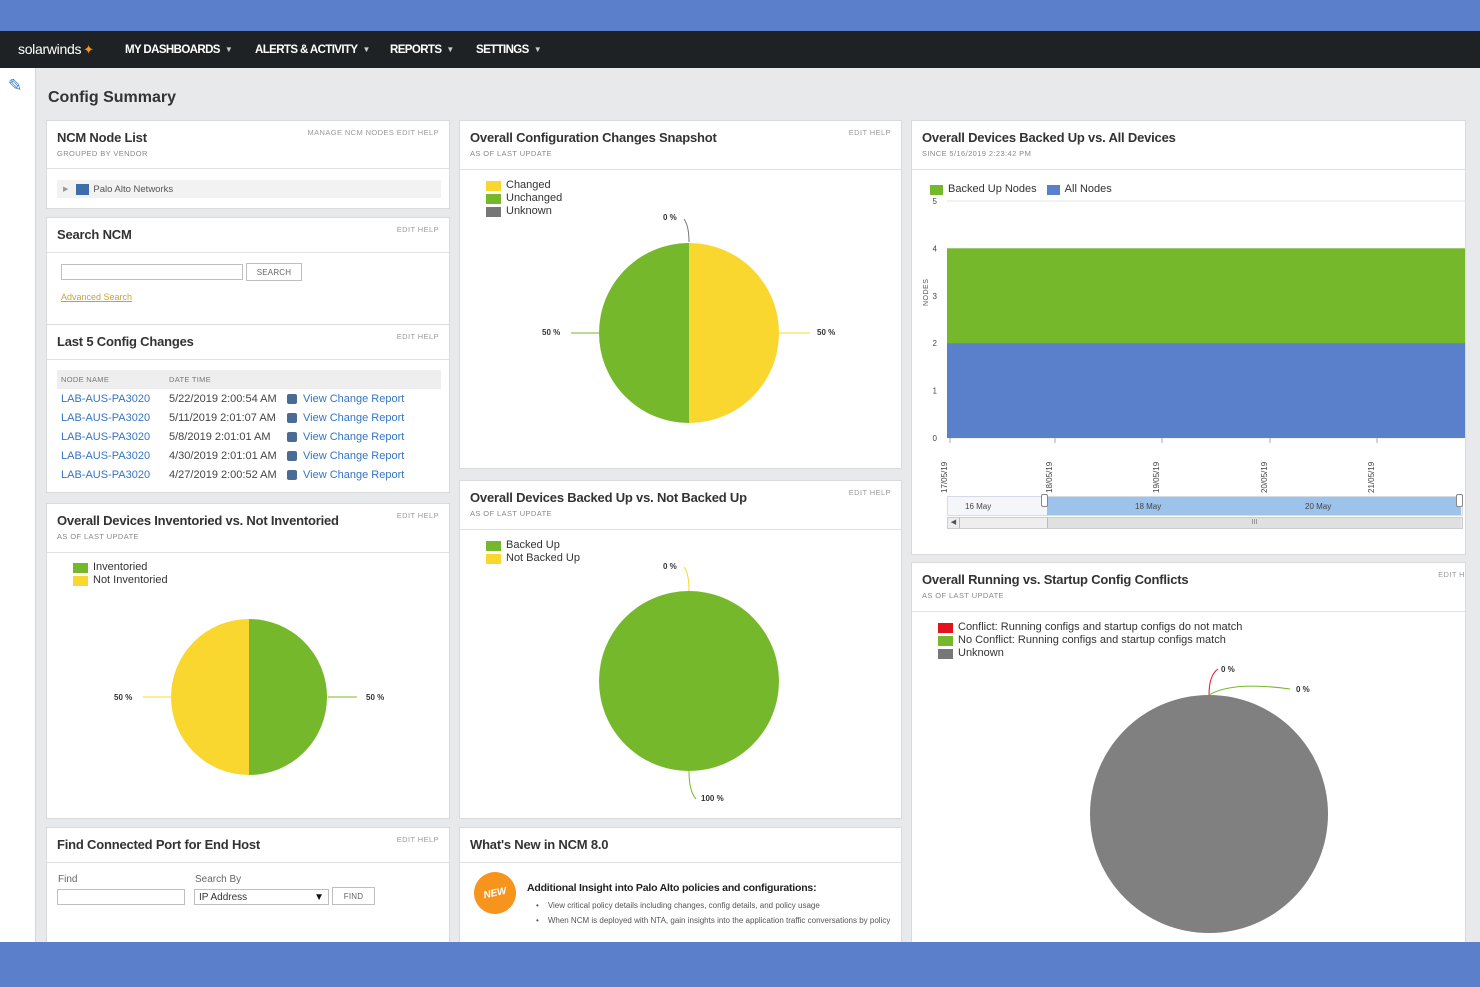 The width and height of the screenshot is (1480, 987). I want to click on nav-my-dashboards: MY DASHBOARDS ▼, so click(179, 49).